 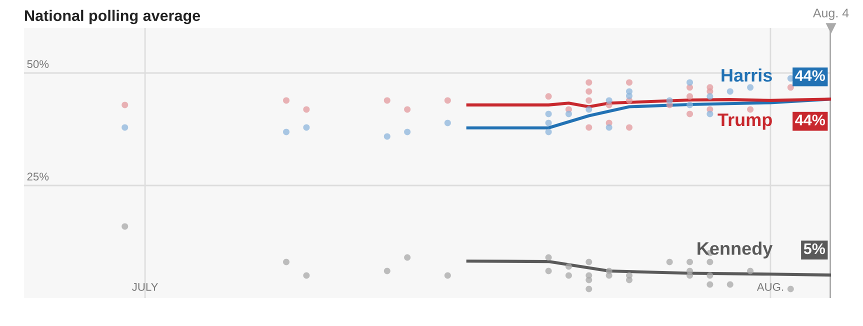 I want to click on ref-line-label: Aug. 4, so click(x=830, y=14).